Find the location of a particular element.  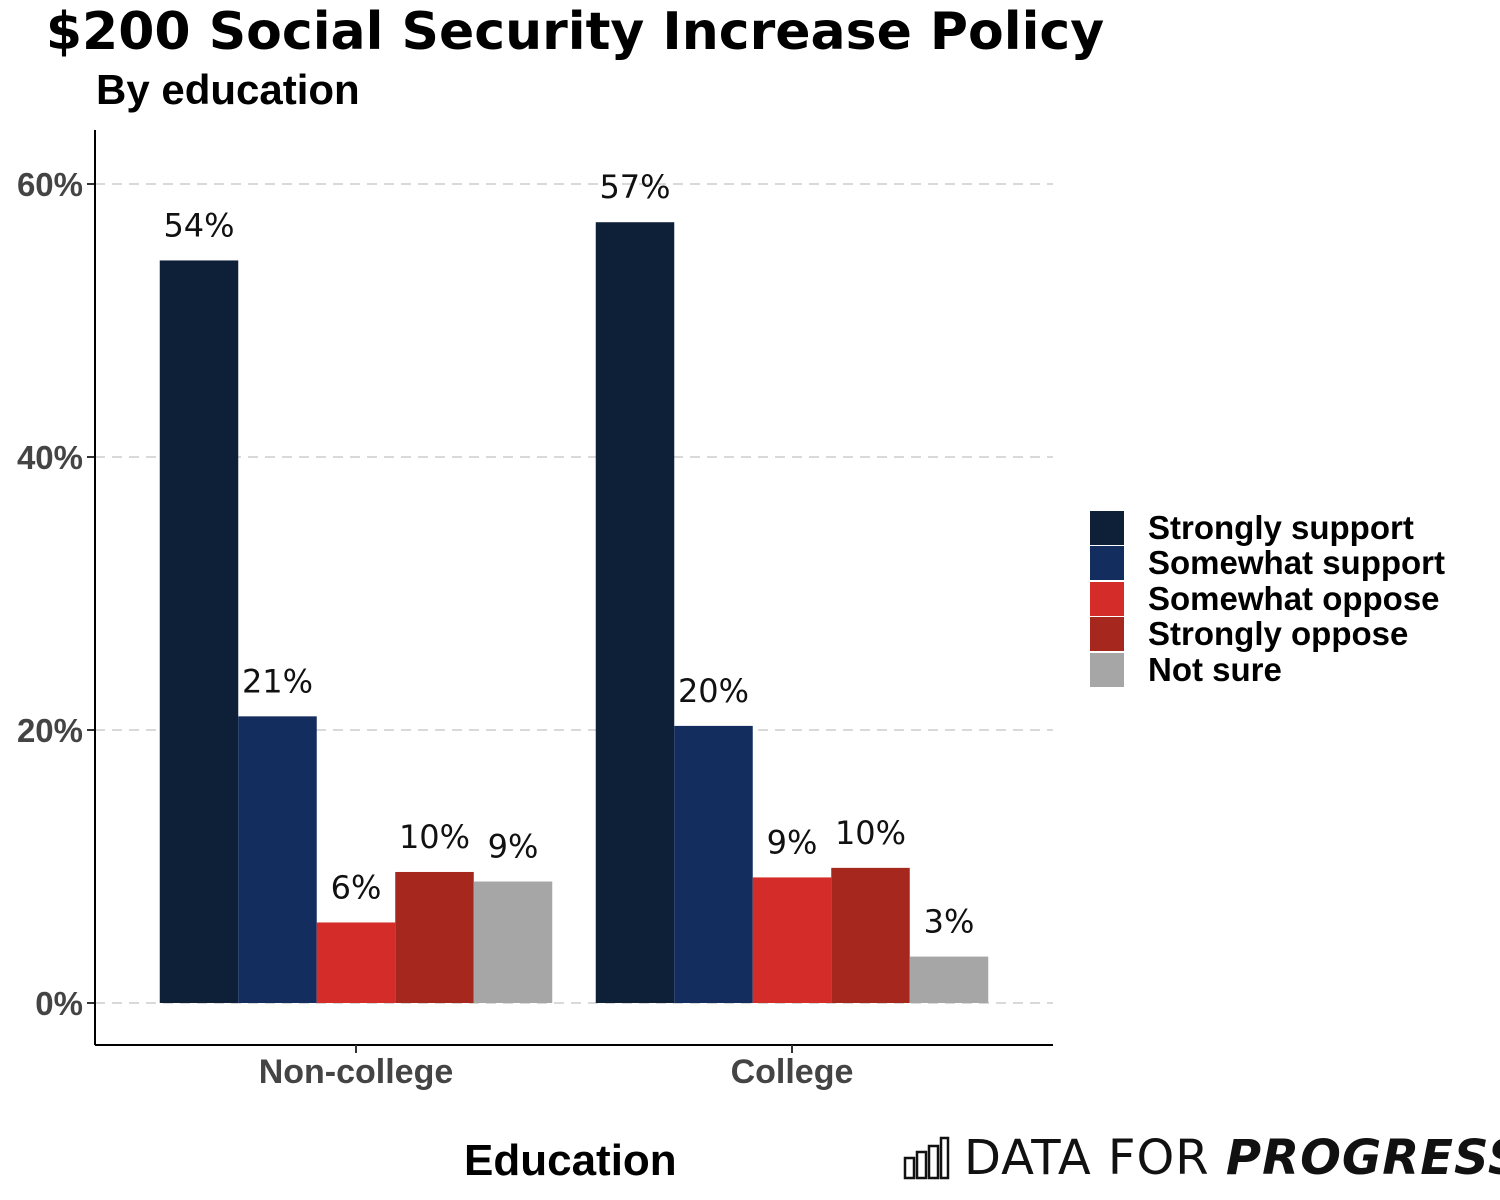

data-label: 57% is located at coordinates (634, 187).